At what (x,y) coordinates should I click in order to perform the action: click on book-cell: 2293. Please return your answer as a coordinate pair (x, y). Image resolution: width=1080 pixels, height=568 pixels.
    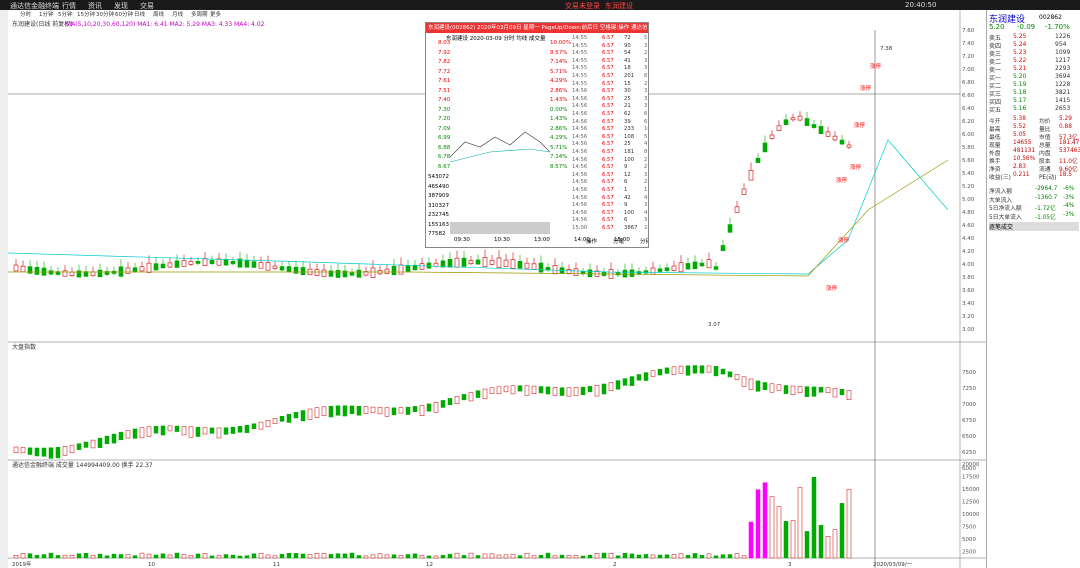
    Looking at the image, I should click on (1063, 68).